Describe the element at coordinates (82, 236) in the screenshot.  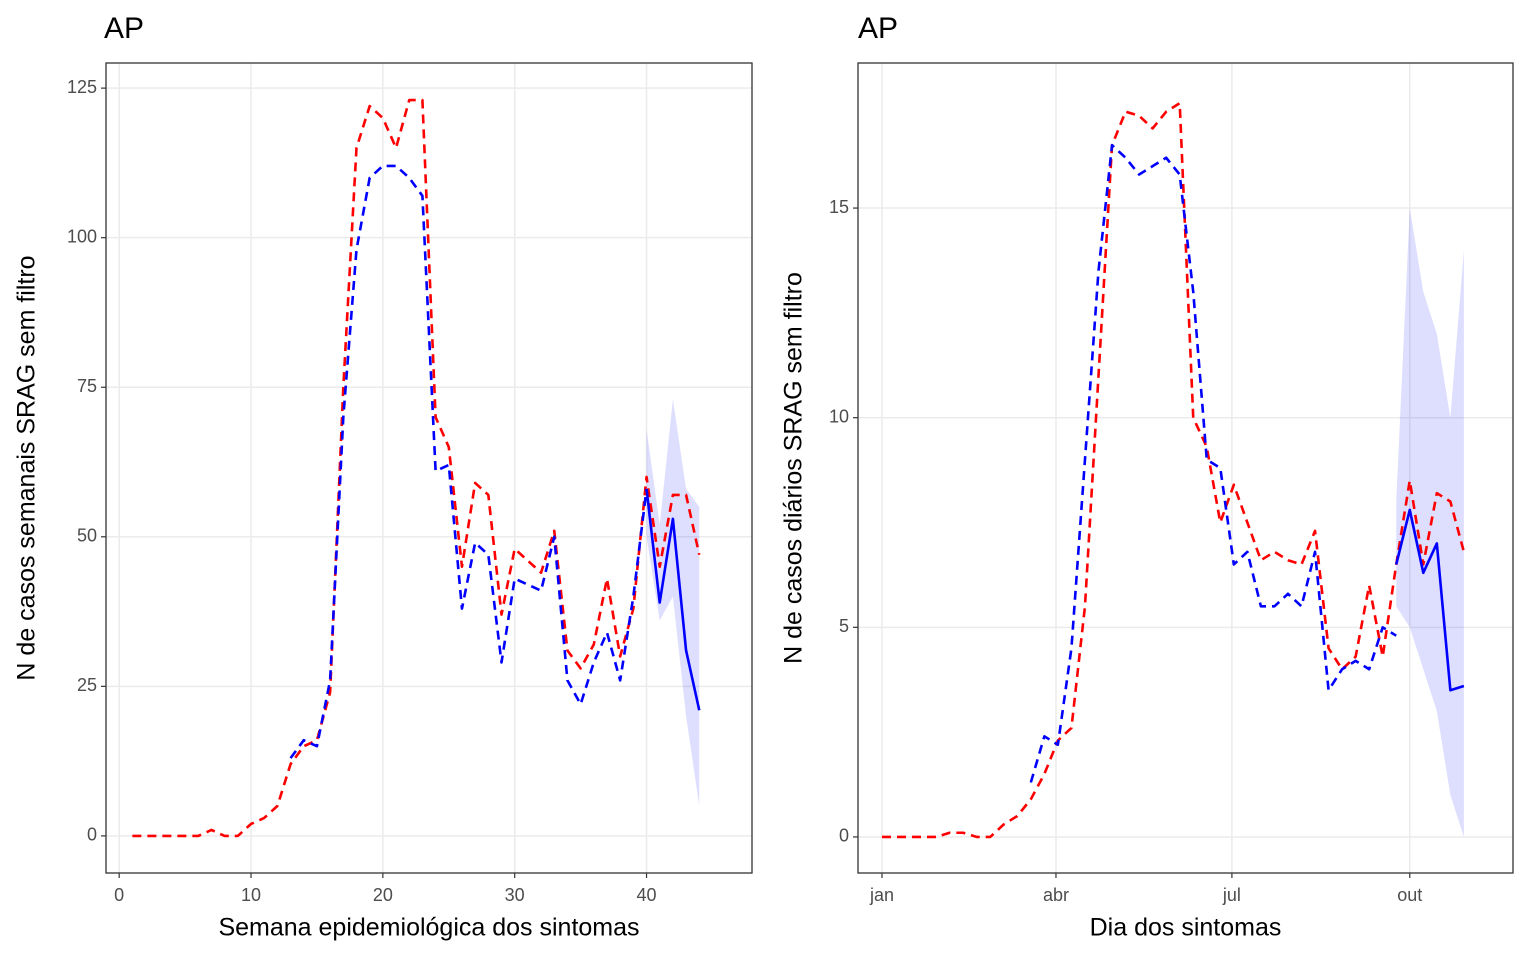
I see `y-tick-label: 100` at that location.